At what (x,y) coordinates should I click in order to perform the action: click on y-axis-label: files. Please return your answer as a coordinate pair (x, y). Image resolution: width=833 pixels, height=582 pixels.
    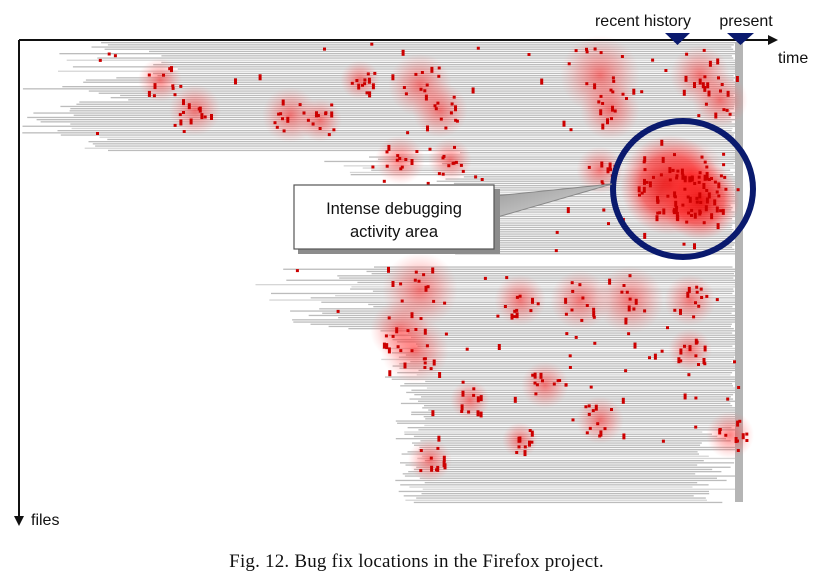
    Looking at the image, I should click on (45, 520).